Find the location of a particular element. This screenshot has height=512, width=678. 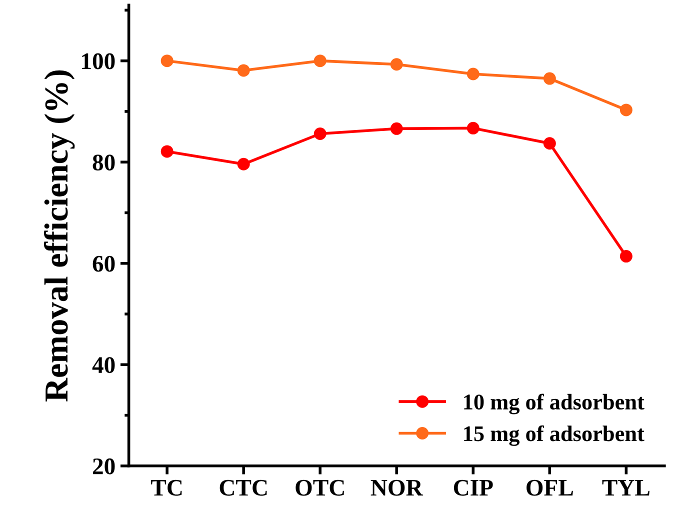

x-tick-label: TC is located at coordinates (166, 488).